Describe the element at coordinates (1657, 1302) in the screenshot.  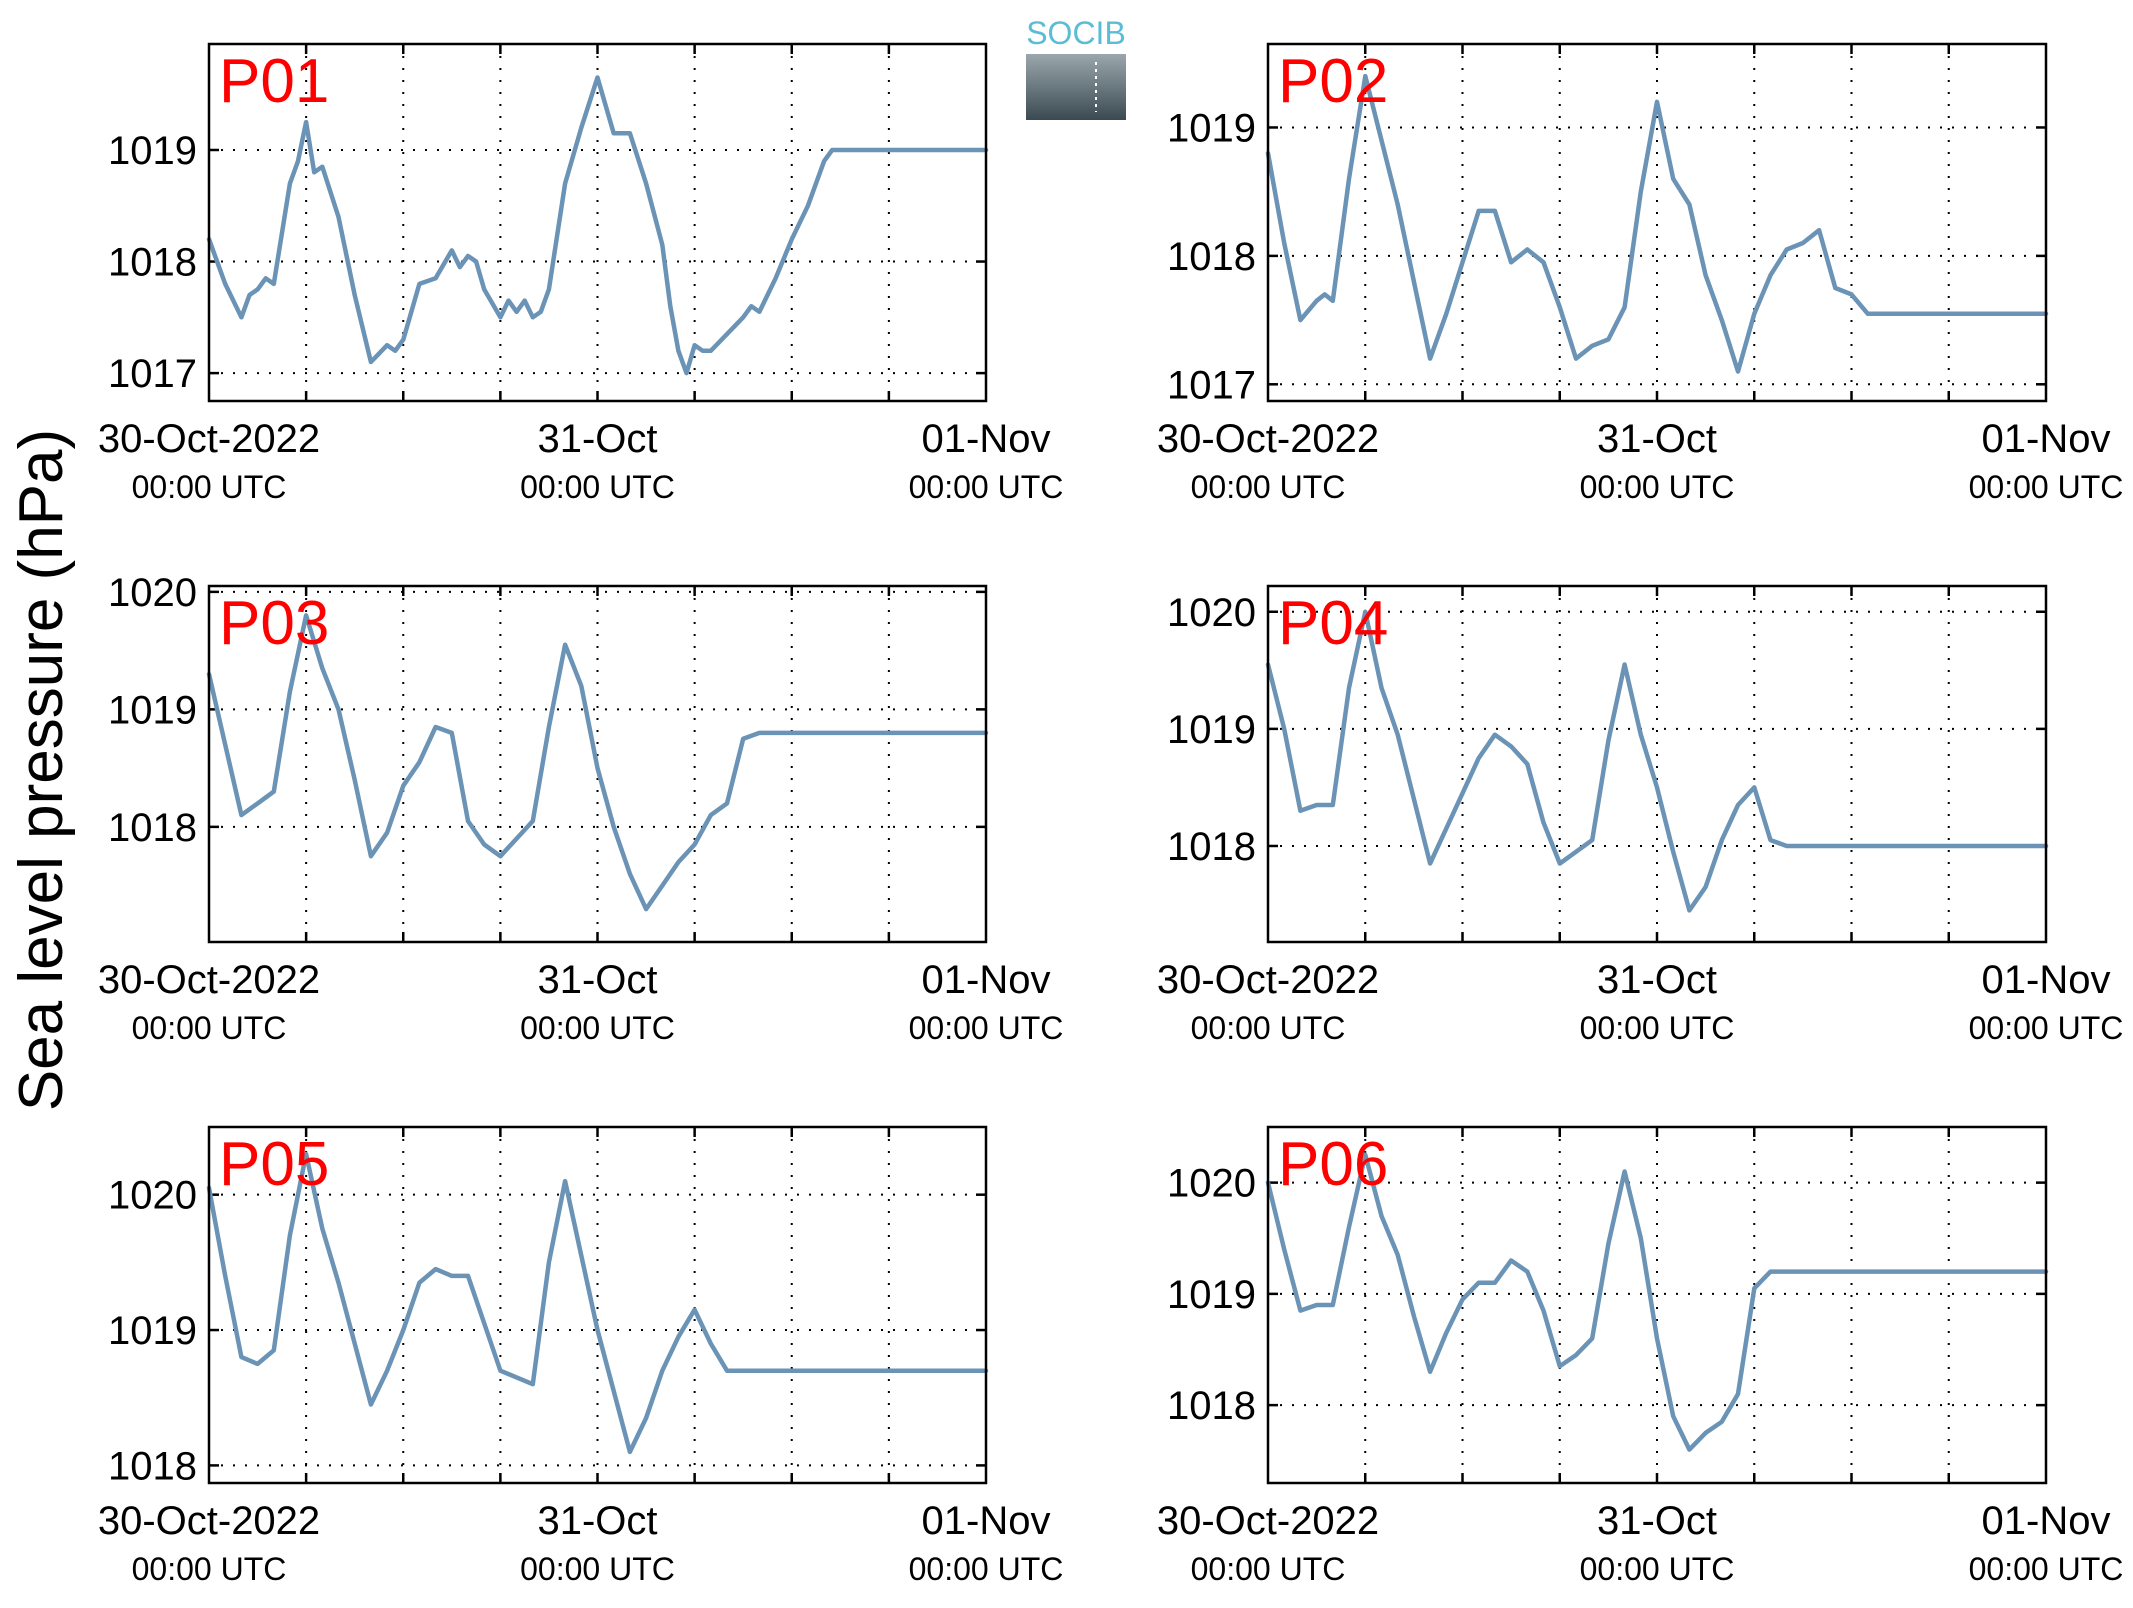
I see `series-line-p06` at that location.